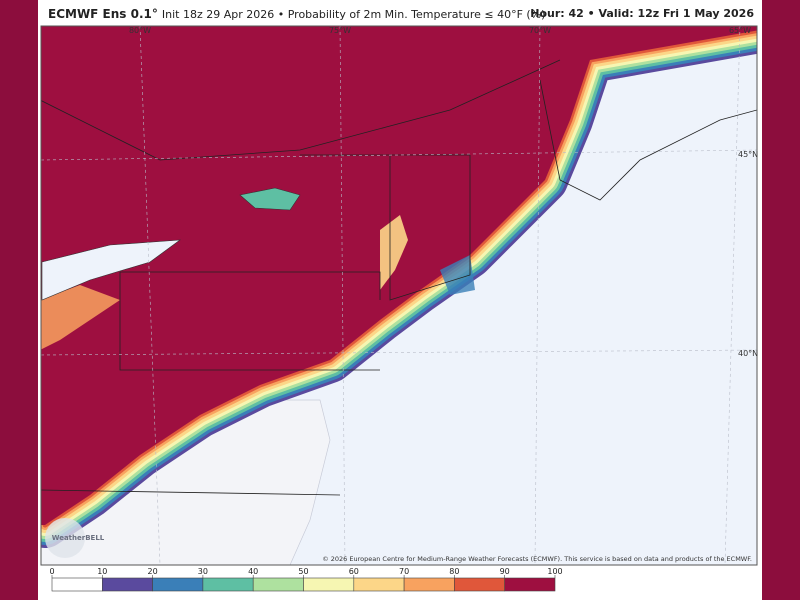  I want to click on logo: WeatherBELL, so click(78, 538).